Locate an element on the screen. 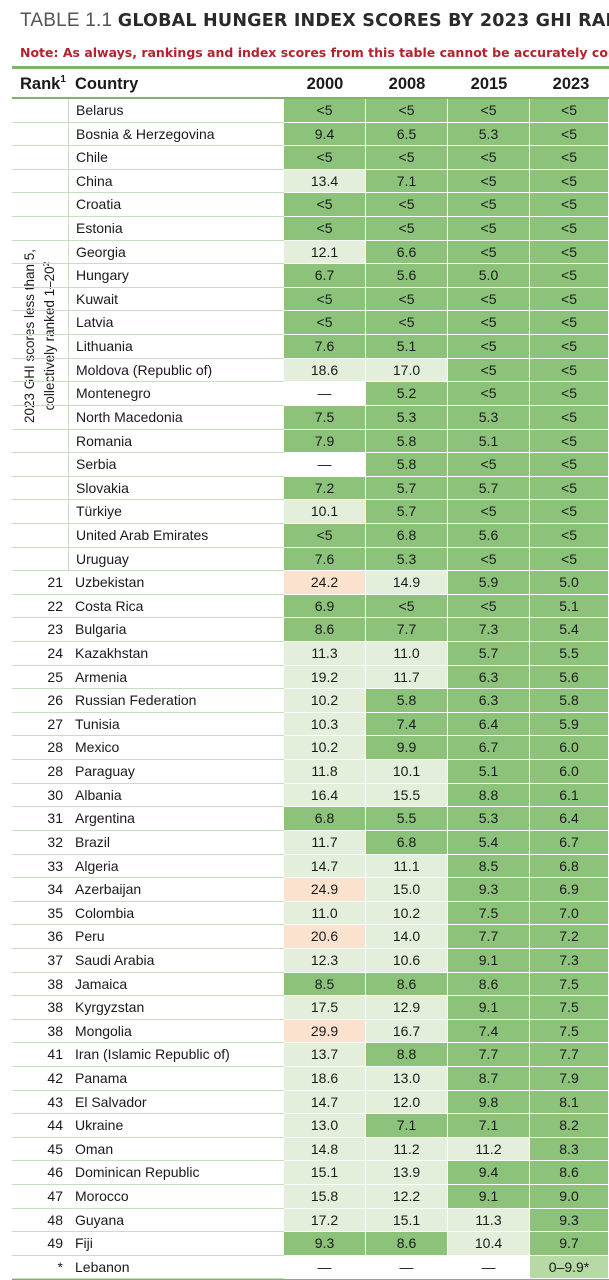 The height and width of the screenshot is (1280, 609). table-row: Lithuania 7.6 5.1 <5 <5 is located at coordinates (310, 347).